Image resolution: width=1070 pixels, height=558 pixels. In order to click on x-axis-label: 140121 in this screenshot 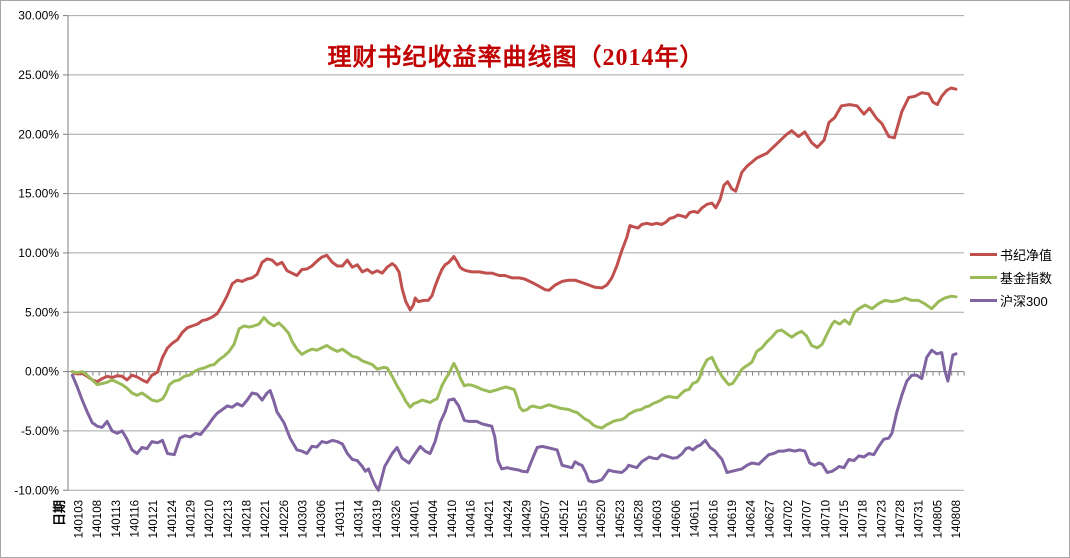, I will do `click(154, 519)`.